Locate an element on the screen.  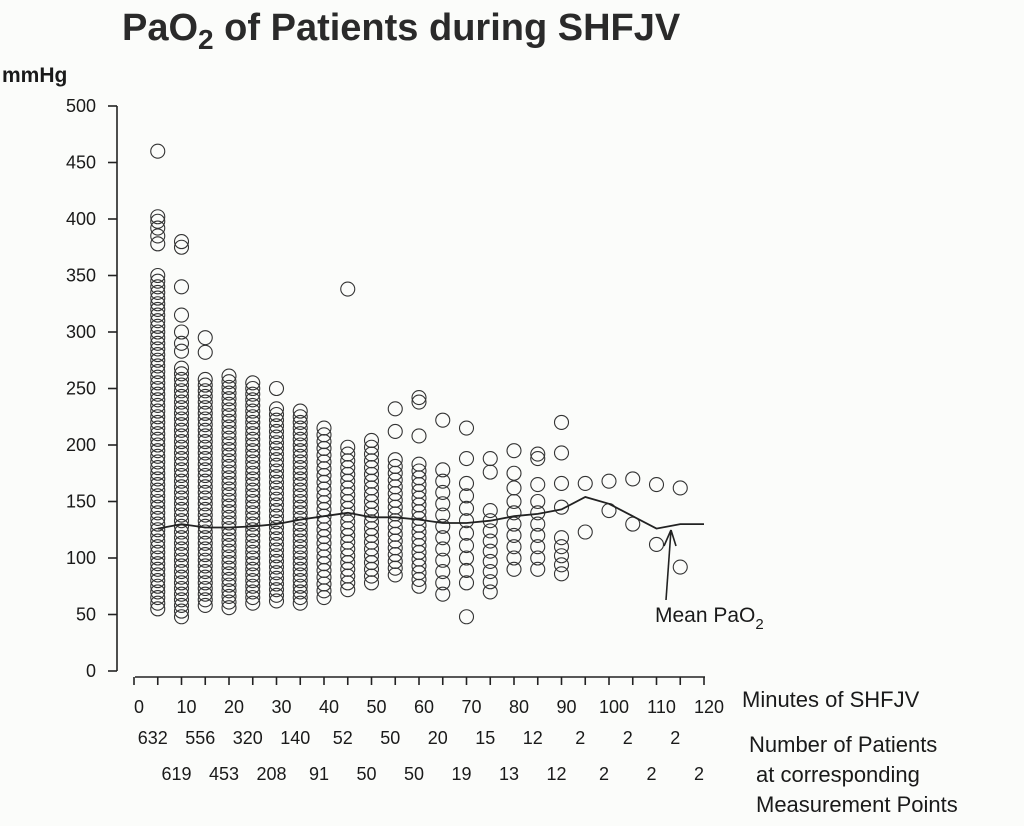
patient-count: 208 is located at coordinates (271, 774).